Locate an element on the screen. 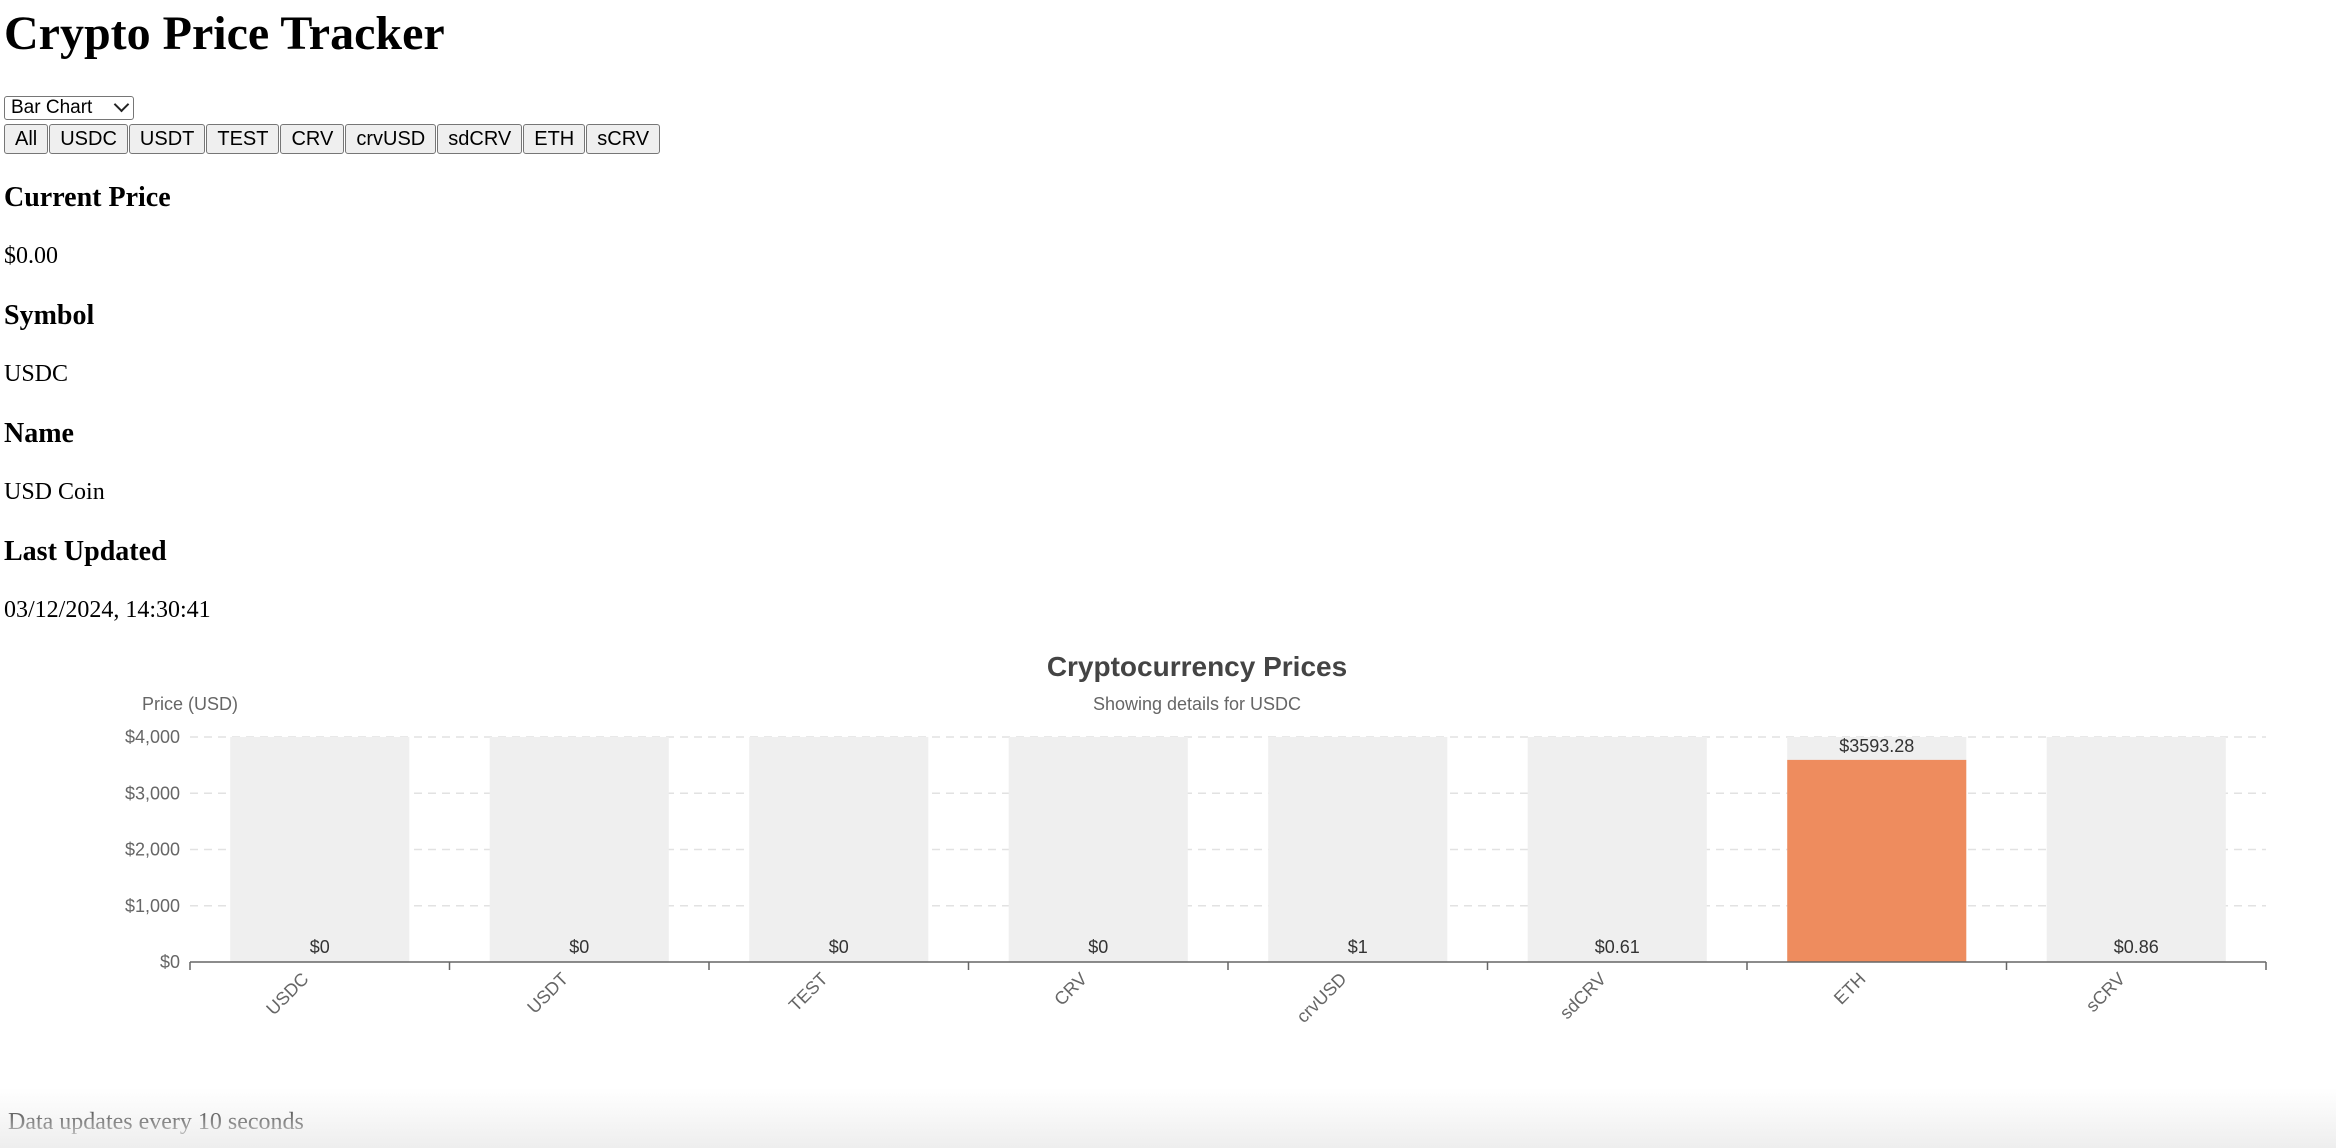 The image size is (2336, 1148). x-axis: USDC USDT TEST CRV crvUSD sdCRV ETH sCRV is located at coordinates (1228, 994).